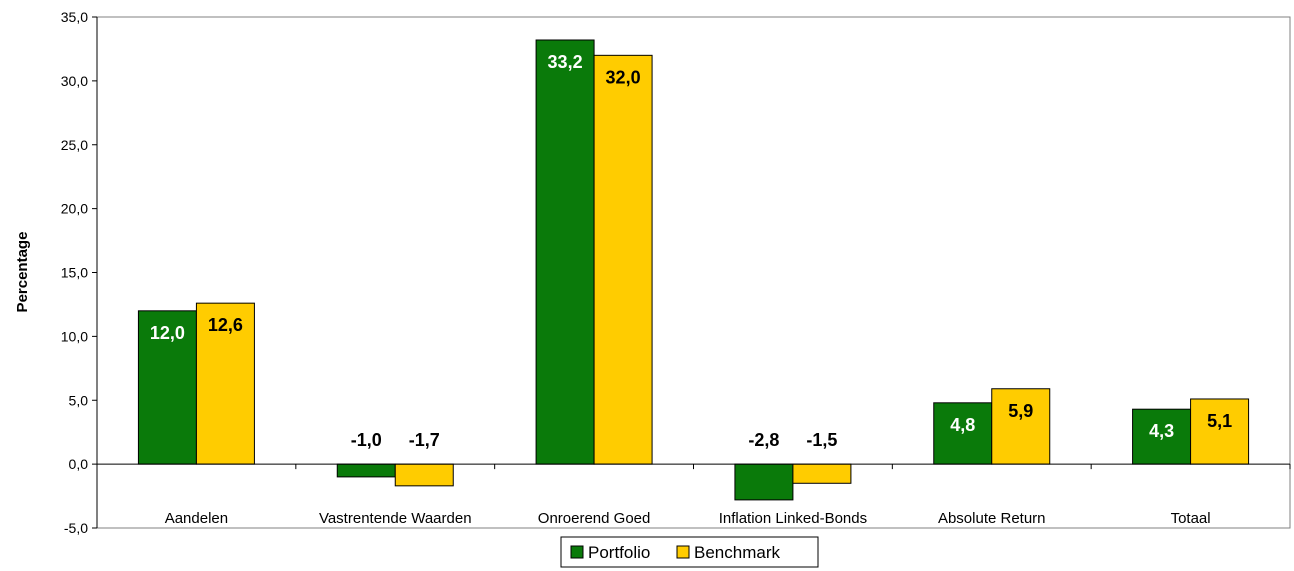 This screenshot has width=1294, height=571. What do you see at coordinates (74, 209) in the screenshot?
I see `y-tick-label: 20,0` at bounding box center [74, 209].